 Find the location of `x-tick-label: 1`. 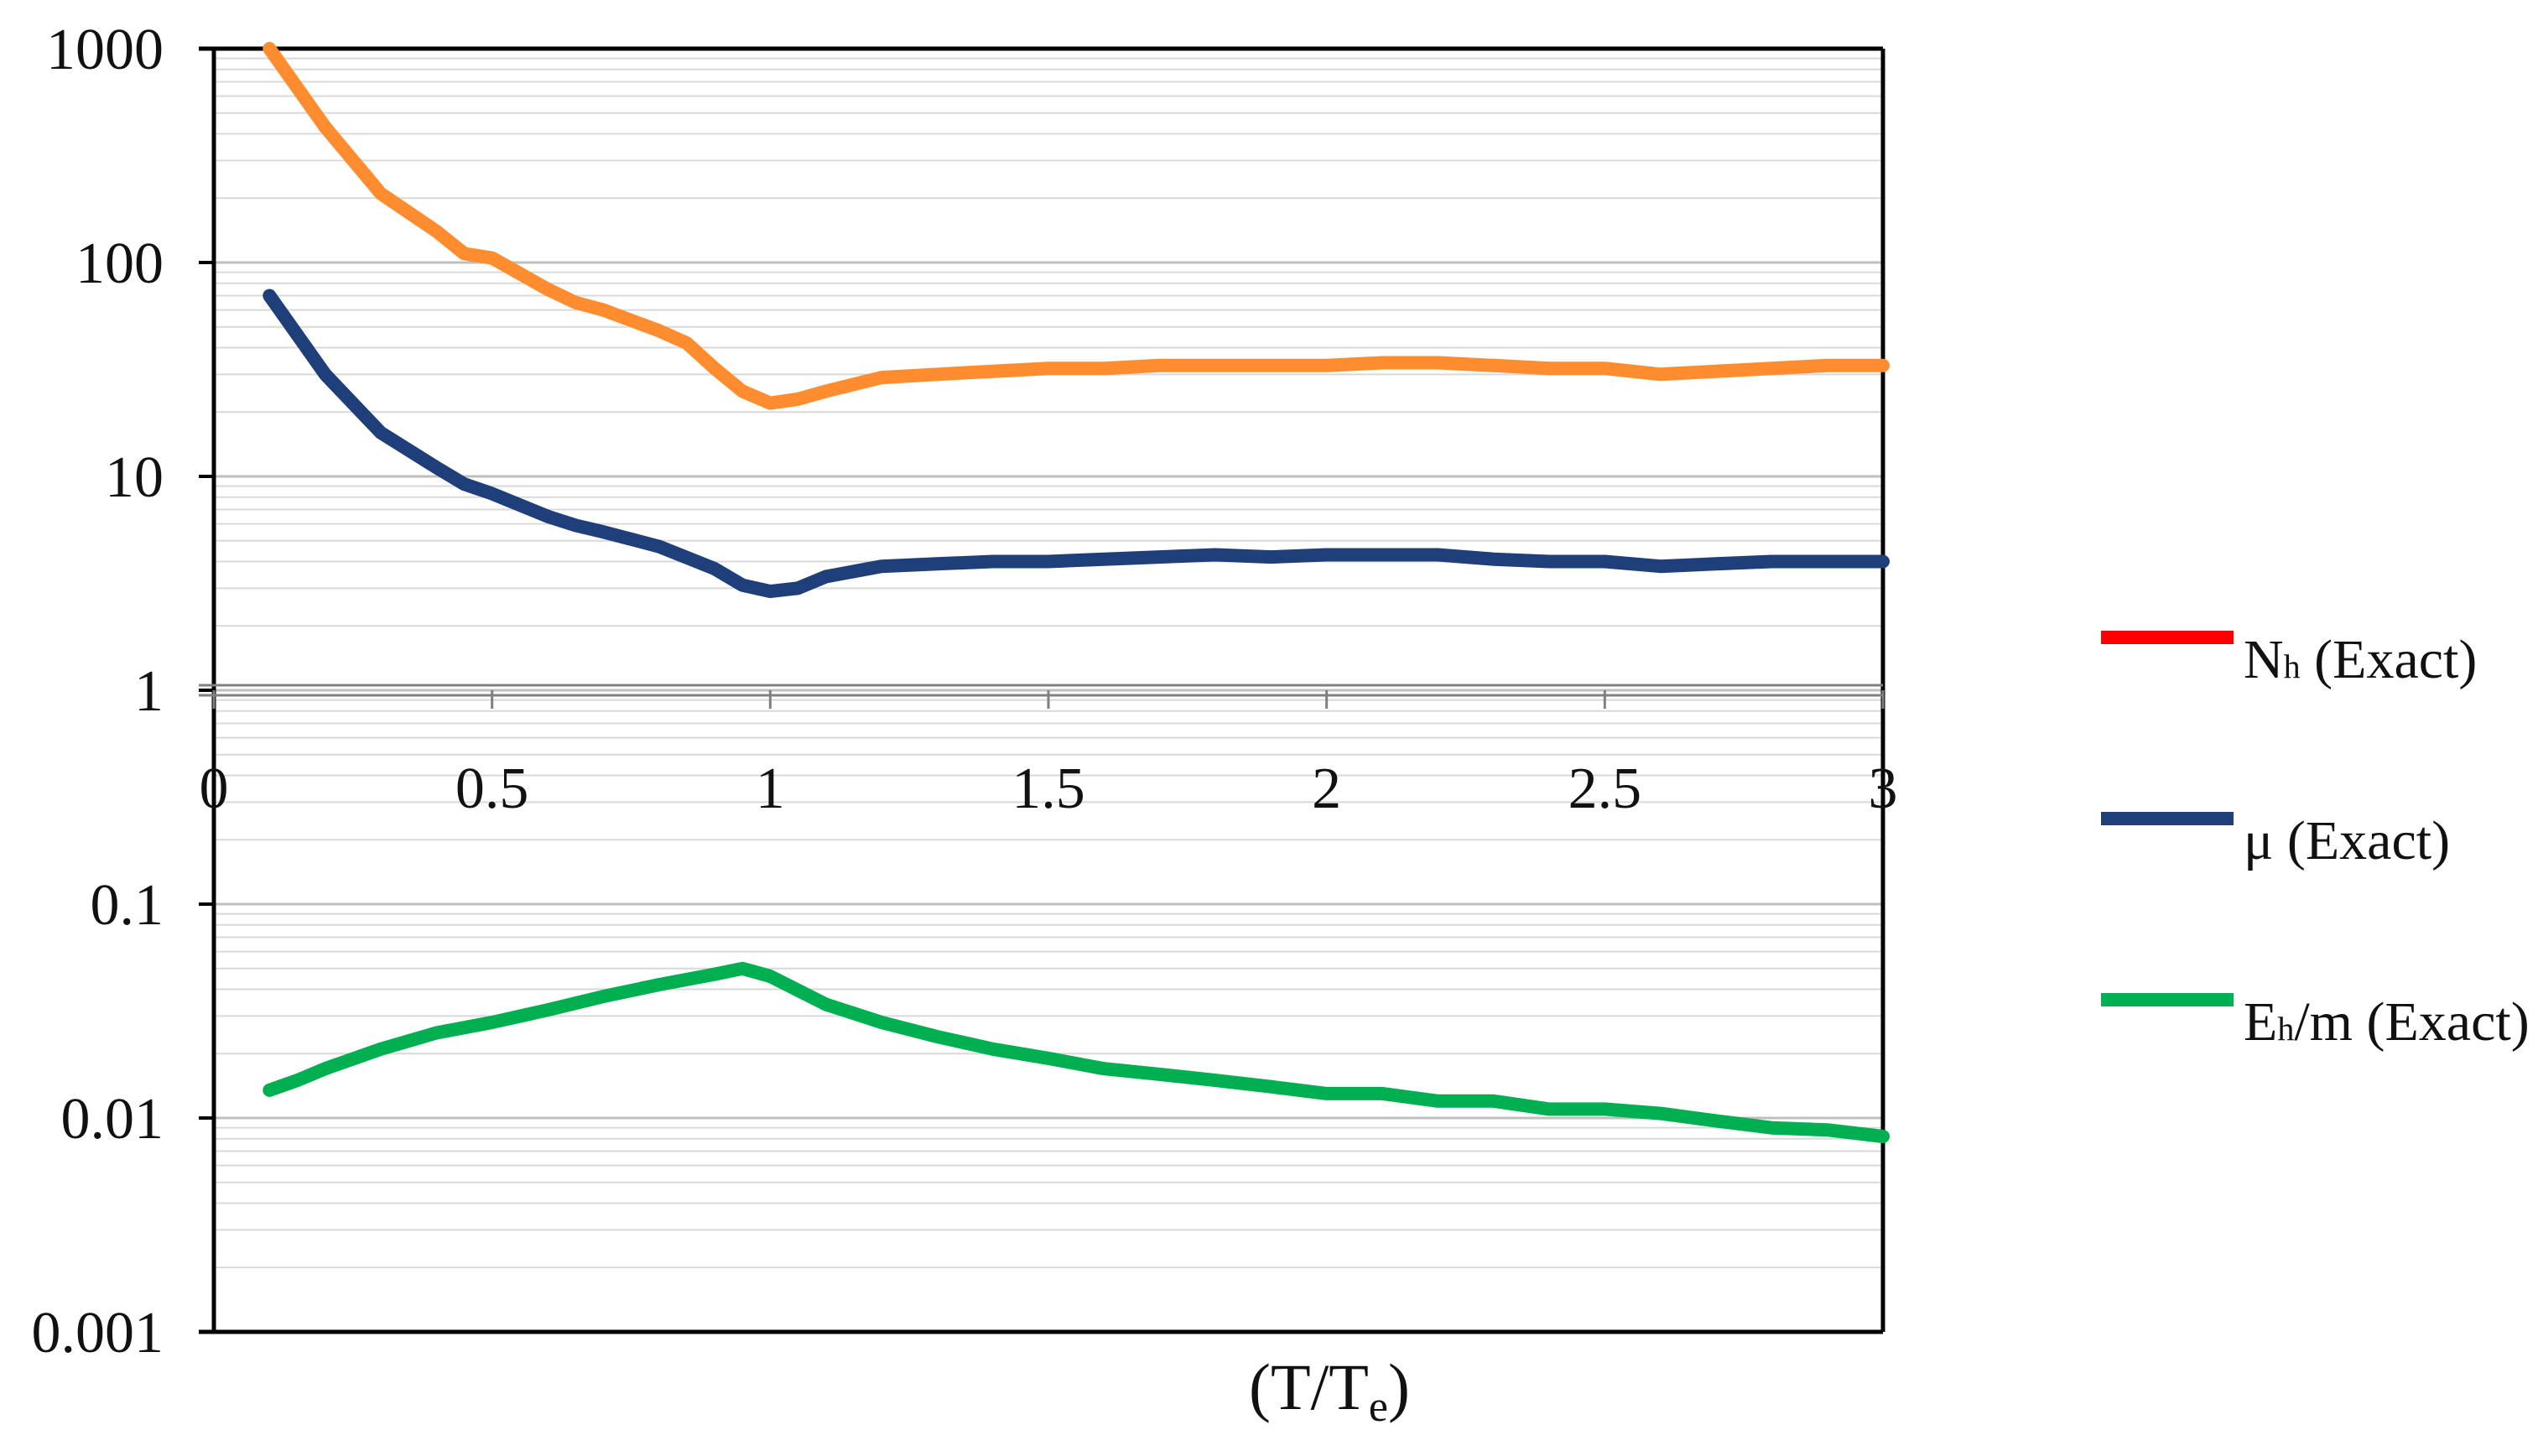

x-tick-label: 1 is located at coordinates (770, 789).